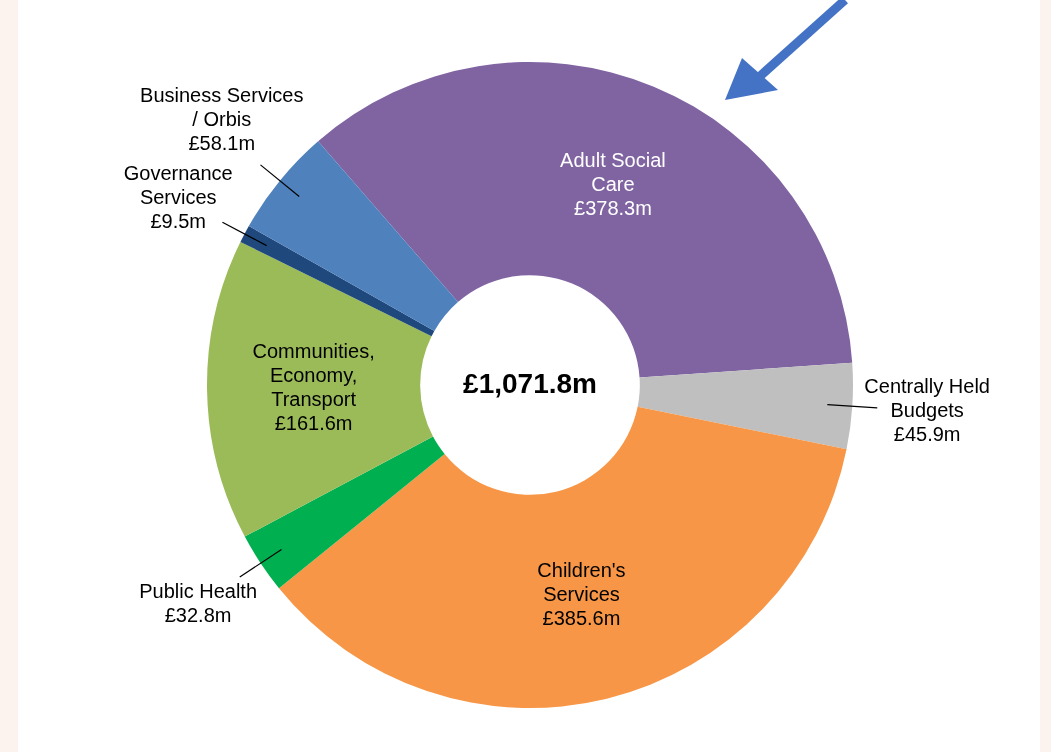 This screenshot has height=752, width=1051. I want to click on slice-label: Centrally Held Budgets, so click(927, 397).